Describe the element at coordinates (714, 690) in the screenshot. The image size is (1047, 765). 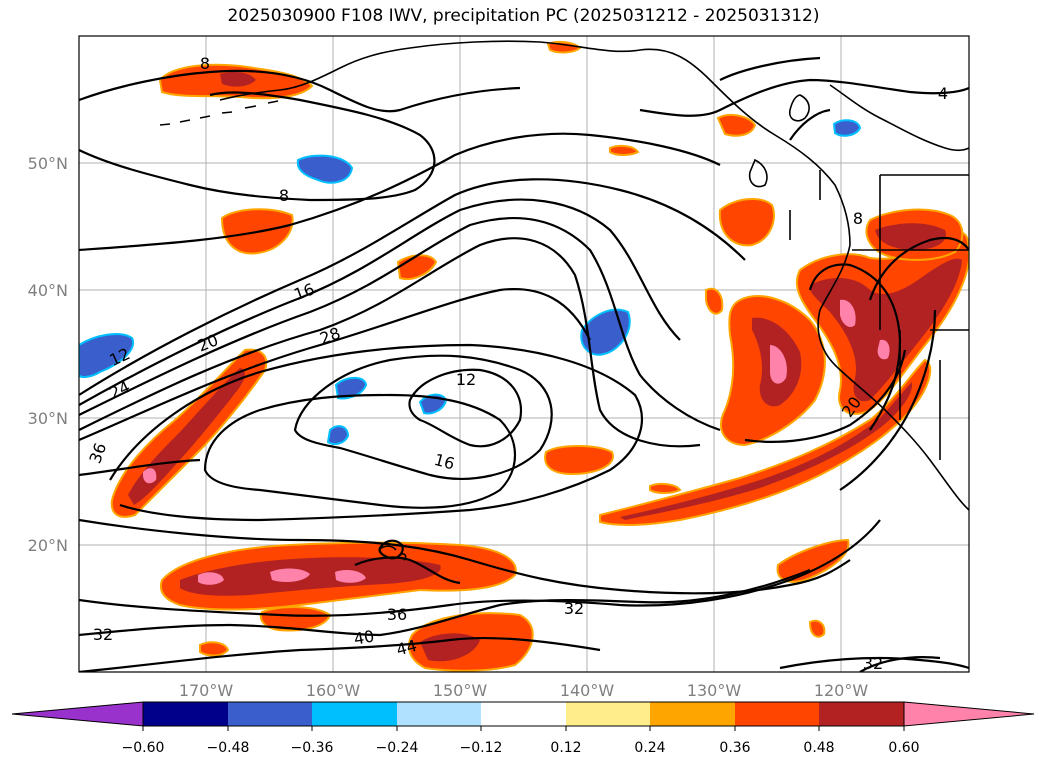
I see `lon-label: 130°W` at that location.